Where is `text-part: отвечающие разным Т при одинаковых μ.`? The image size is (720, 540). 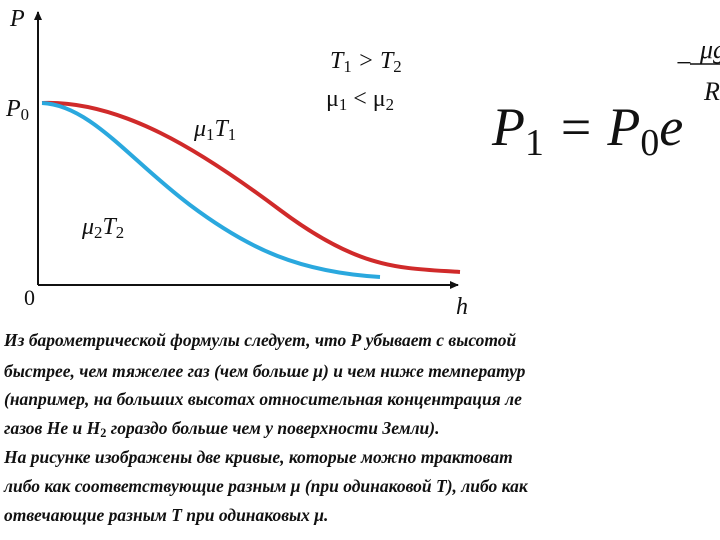
text-part: отвечающие разным Т при одинаковых μ. is located at coordinates (166, 515).